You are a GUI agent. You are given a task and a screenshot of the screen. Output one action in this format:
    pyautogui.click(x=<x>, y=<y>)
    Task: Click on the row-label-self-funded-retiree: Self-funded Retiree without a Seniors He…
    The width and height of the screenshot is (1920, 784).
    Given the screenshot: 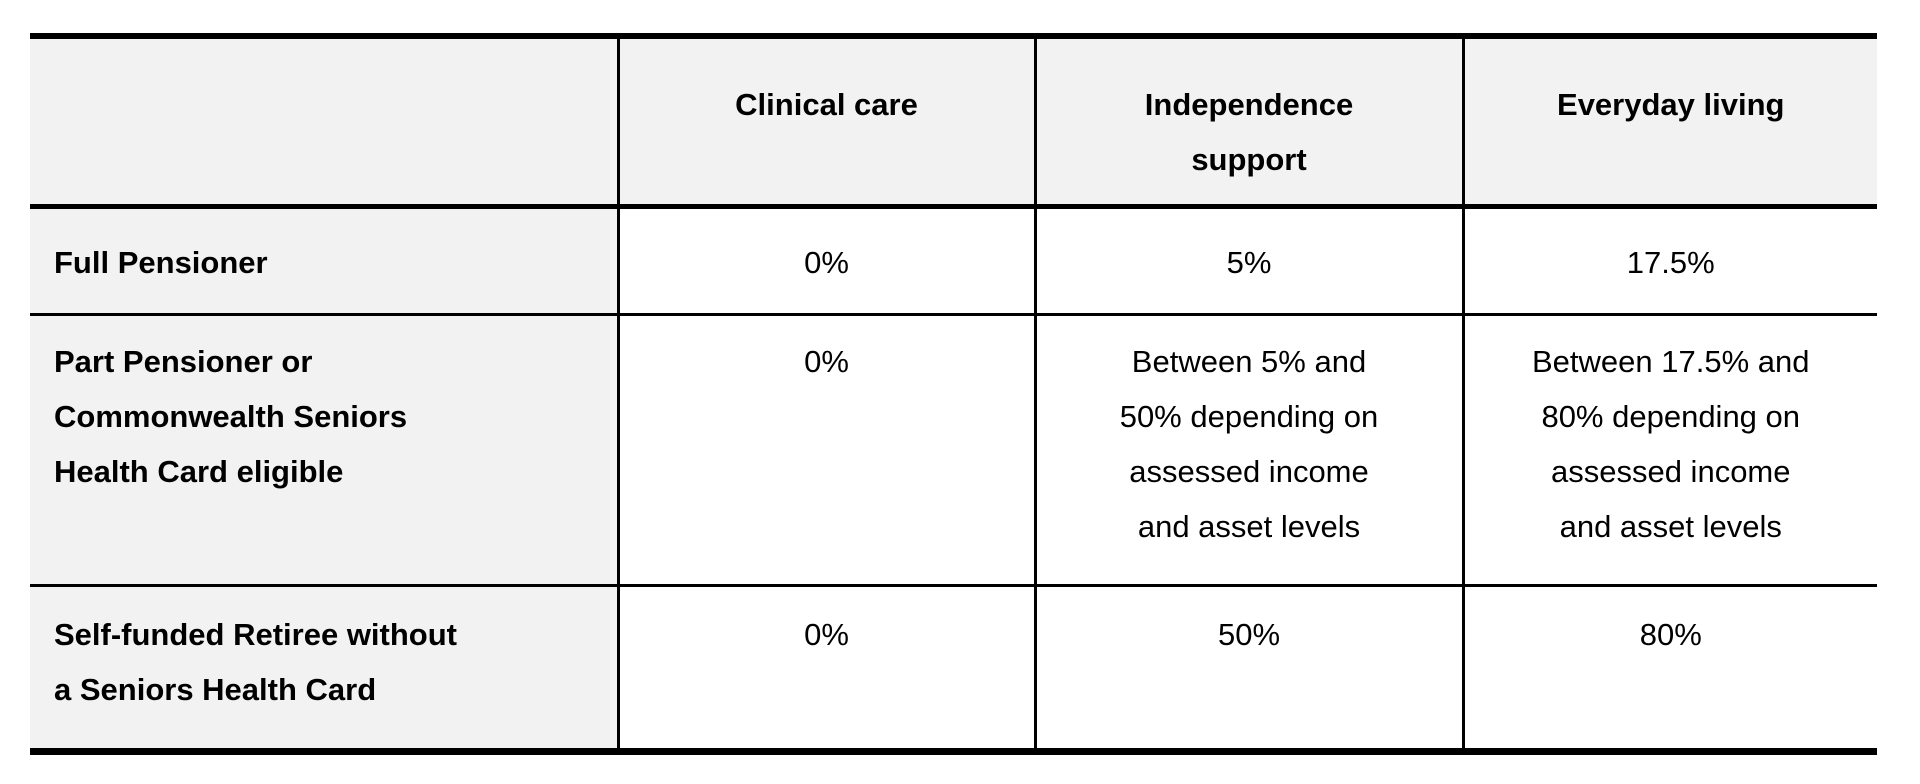 What is the action you would take?
    pyautogui.click(x=324, y=667)
    